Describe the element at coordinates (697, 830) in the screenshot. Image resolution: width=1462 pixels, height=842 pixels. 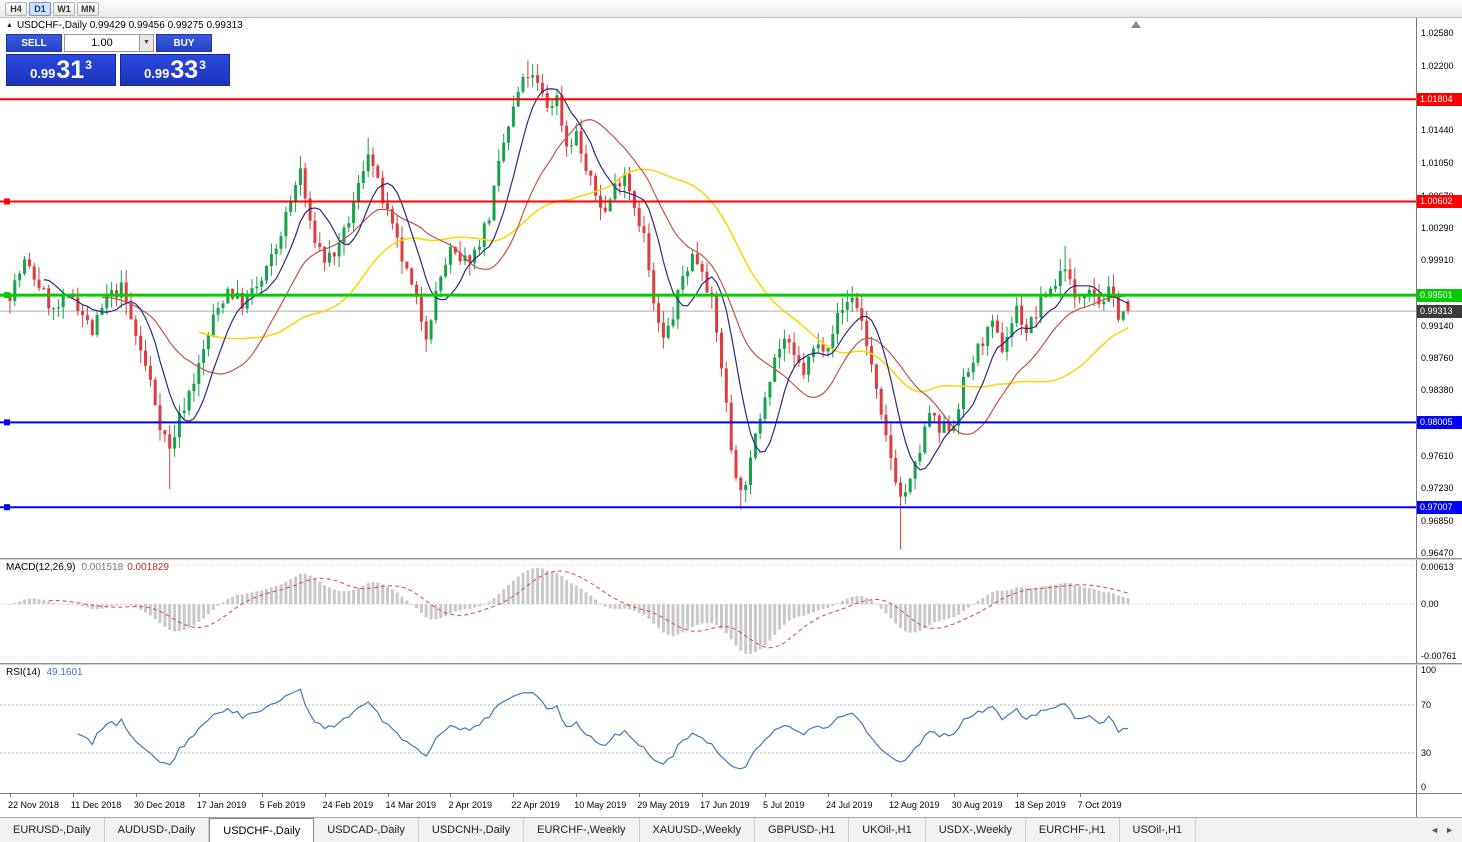
I see `chart-tab-xauusd-weekly: XAUUSD-,Weekly` at that location.